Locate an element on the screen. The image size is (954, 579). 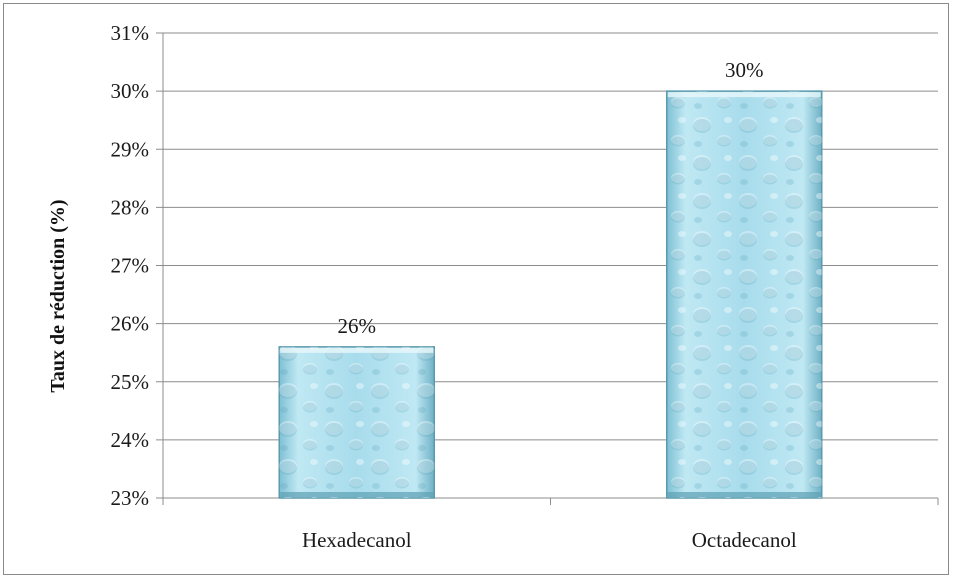
y-tick-label: 31% is located at coordinates (130, 33).